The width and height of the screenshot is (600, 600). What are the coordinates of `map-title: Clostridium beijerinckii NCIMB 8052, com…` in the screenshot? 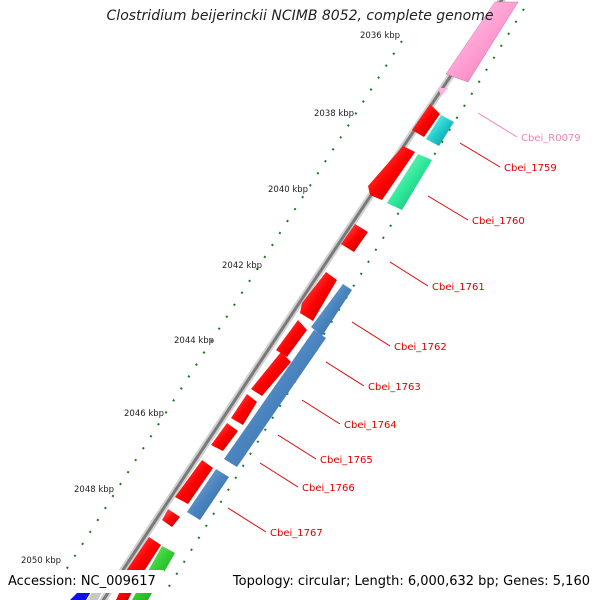 It's located at (300, 16).